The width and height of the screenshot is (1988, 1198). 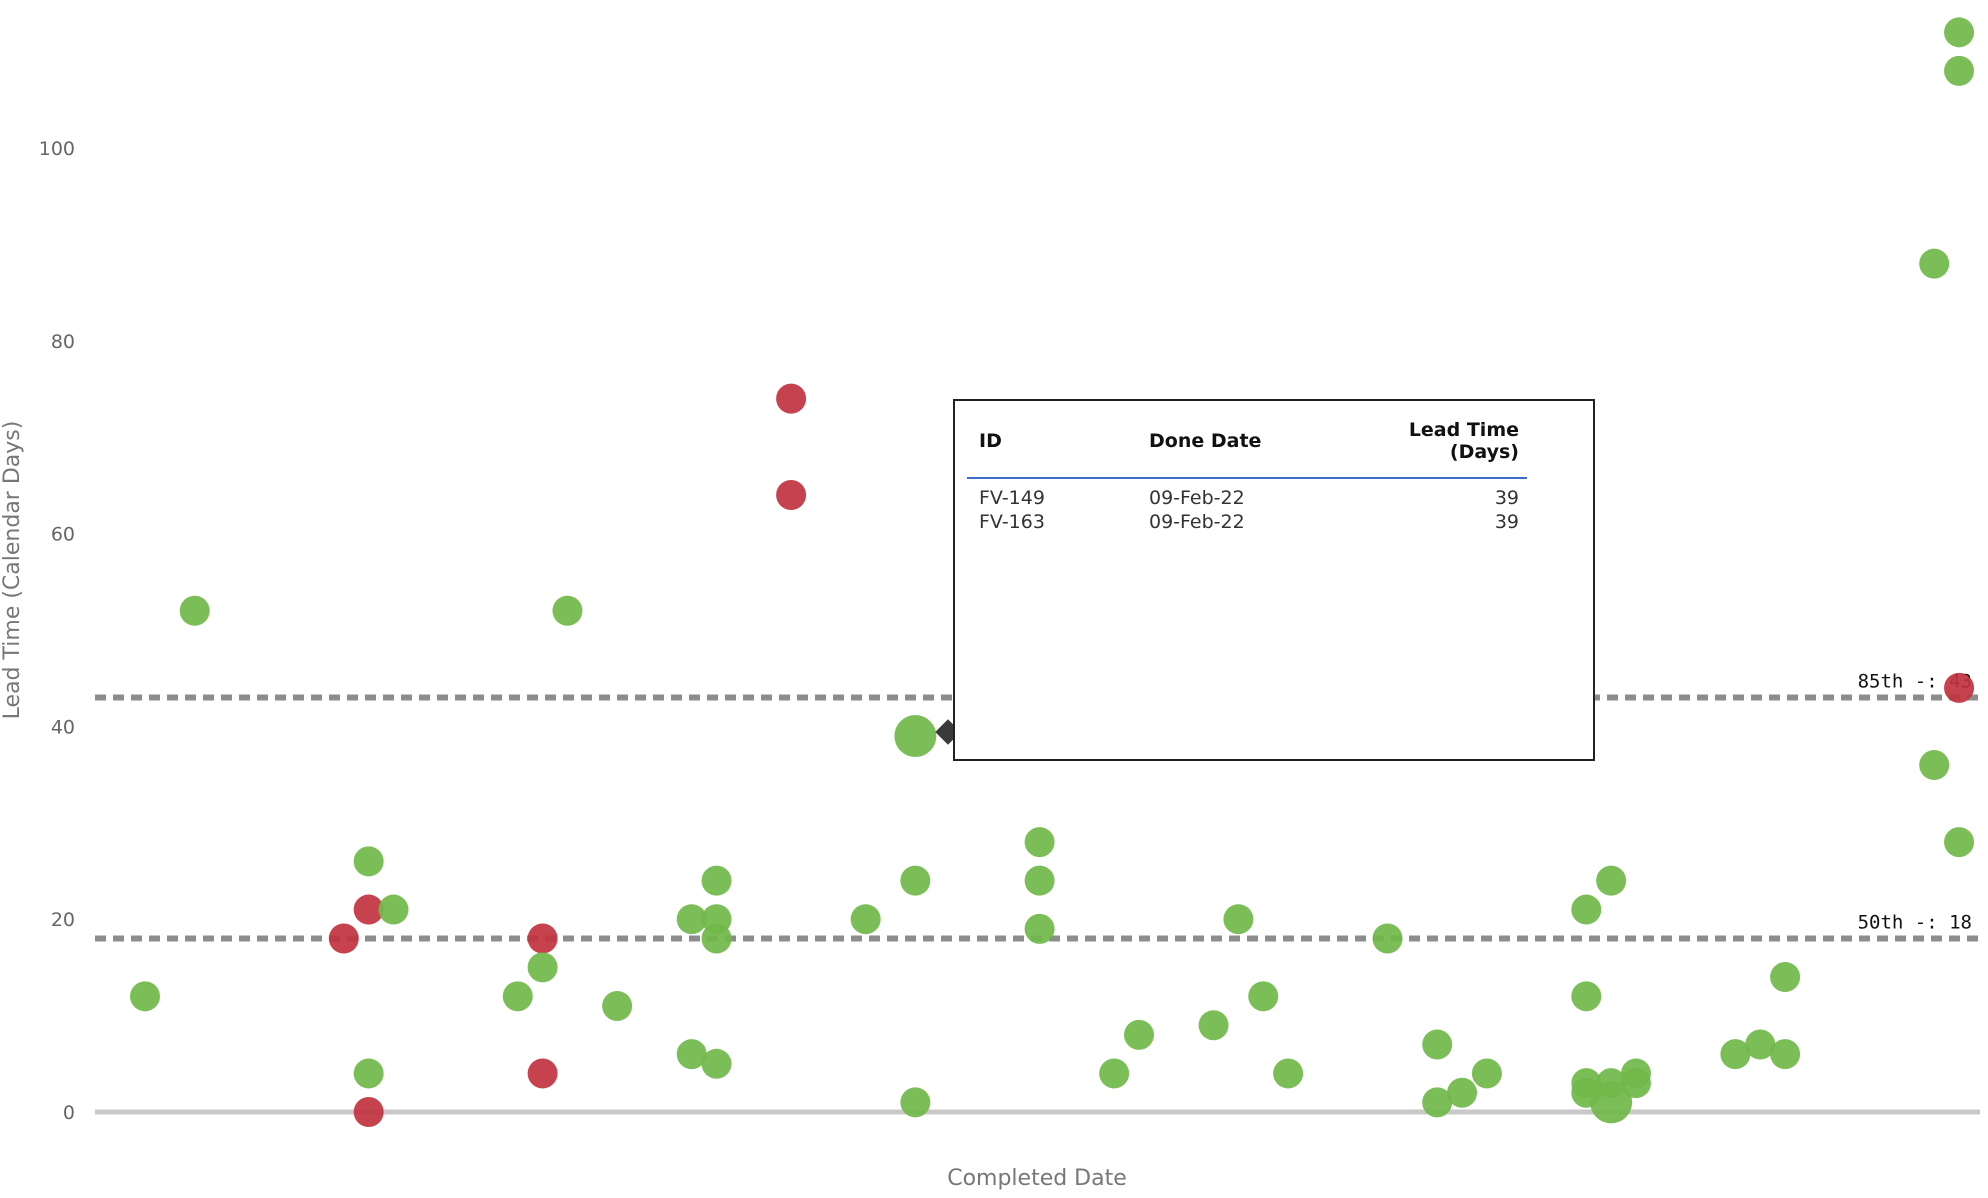 What do you see at coordinates (63, 535) in the screenshot?
I see `y-tick-label: 60` at bounding box center [63, 535].